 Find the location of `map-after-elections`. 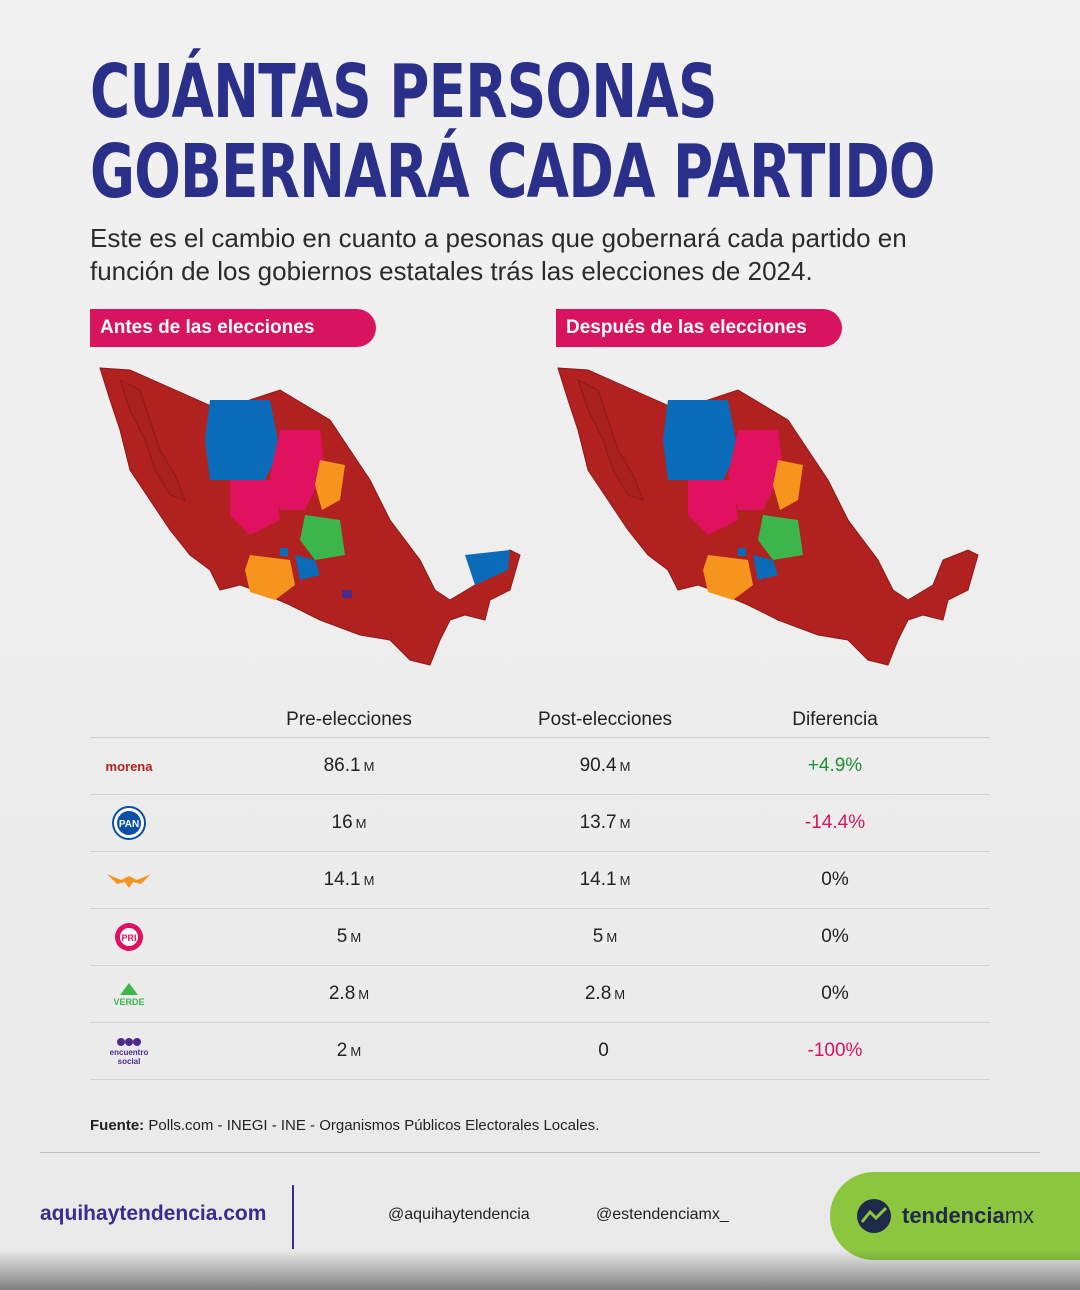

map-after-elections is located at coordinates (768, 516).